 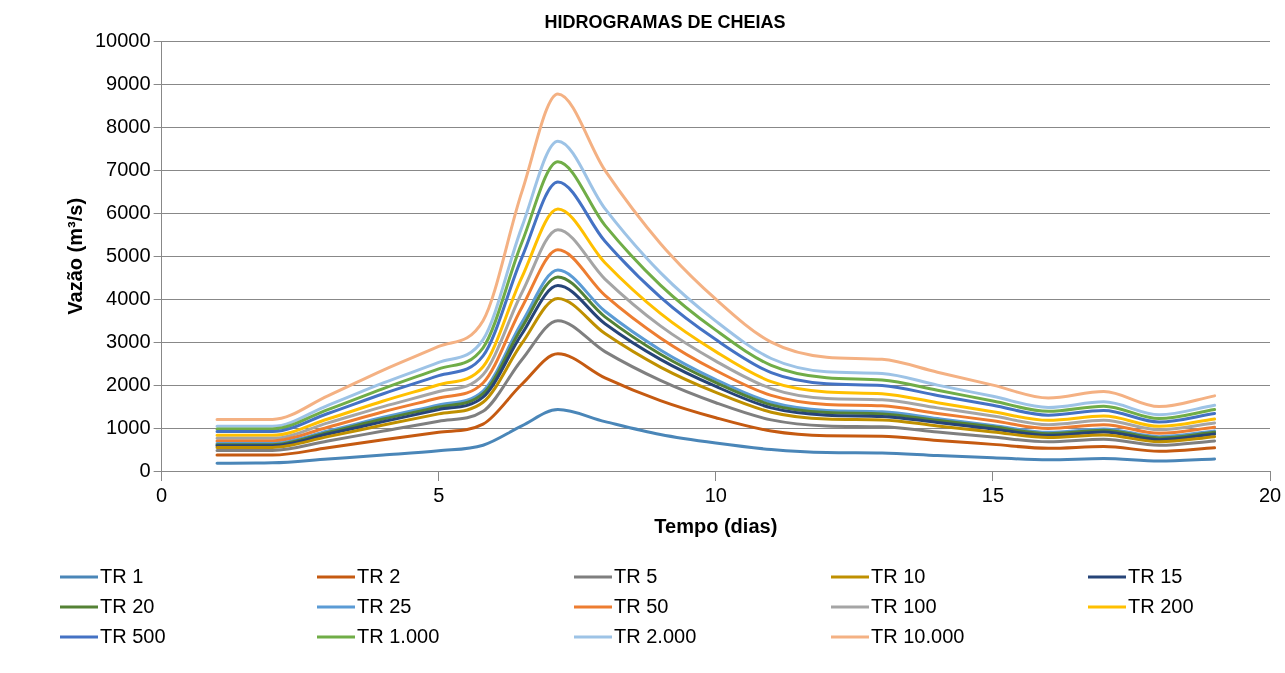 I want to click on y-tick-label: 5000, so click(x=128, y=254).